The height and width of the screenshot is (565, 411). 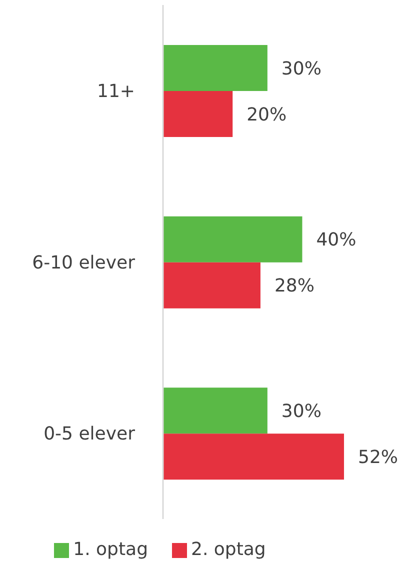 I want to click on y-tick-label: 11+, so click(x=116, y=91).